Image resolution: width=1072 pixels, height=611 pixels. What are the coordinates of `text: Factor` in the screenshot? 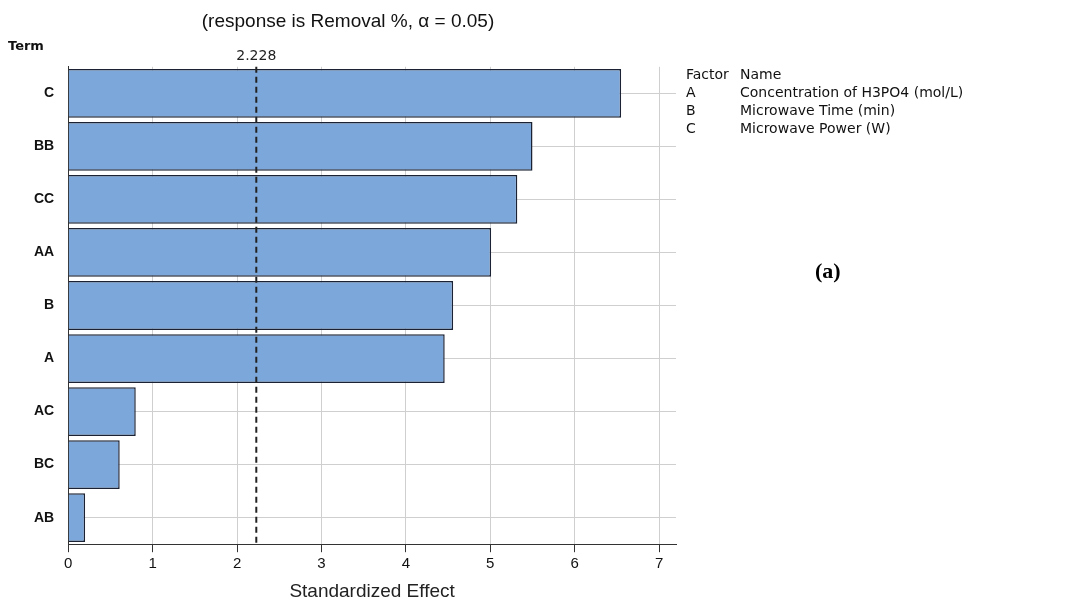 It's located at (708, 74).